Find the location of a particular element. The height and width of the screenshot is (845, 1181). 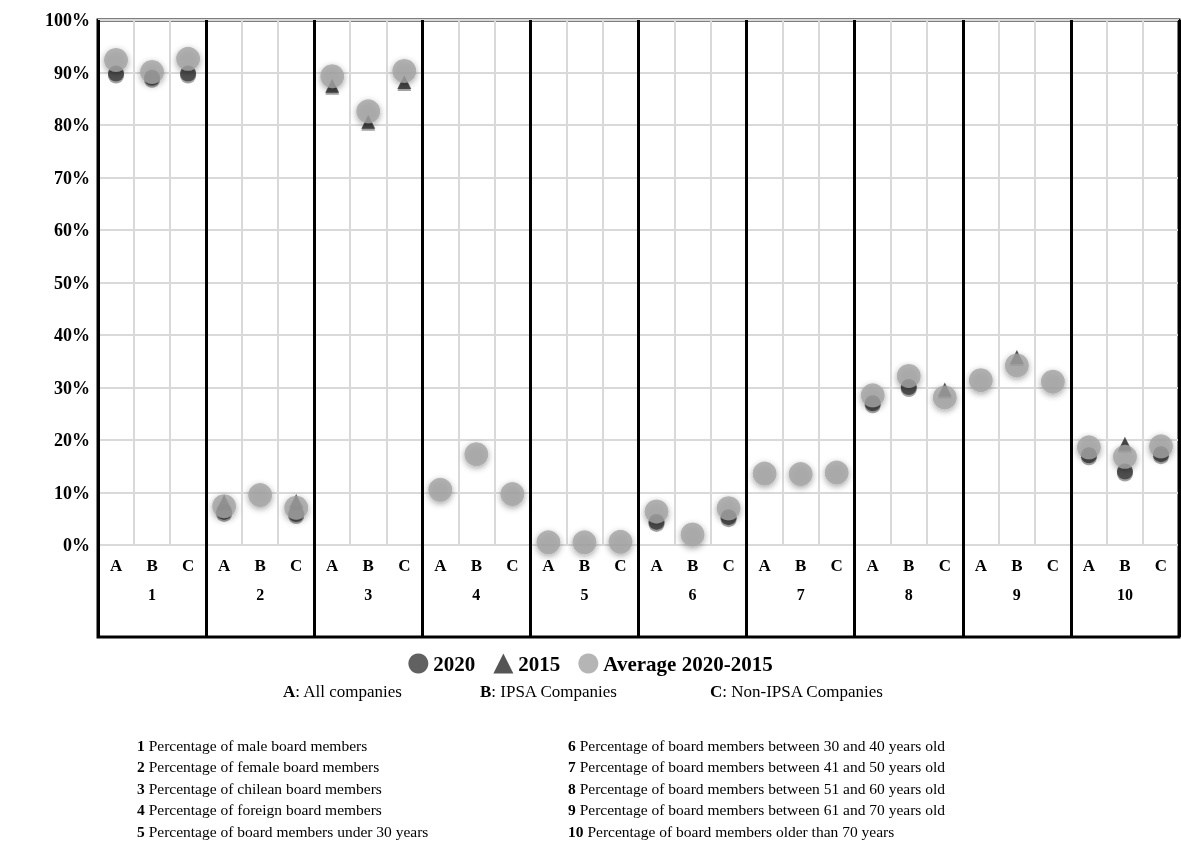

legend-label: 2020 is located at coordinates (454, 663).